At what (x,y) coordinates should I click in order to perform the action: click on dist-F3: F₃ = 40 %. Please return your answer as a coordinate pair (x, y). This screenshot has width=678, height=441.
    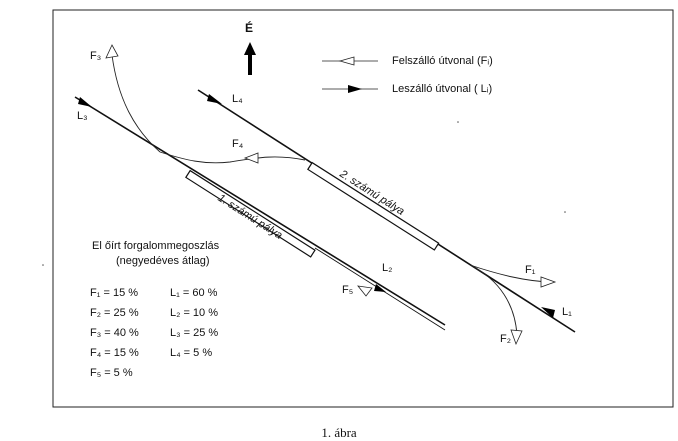
    Looking at the image, I should click on (114, 333).